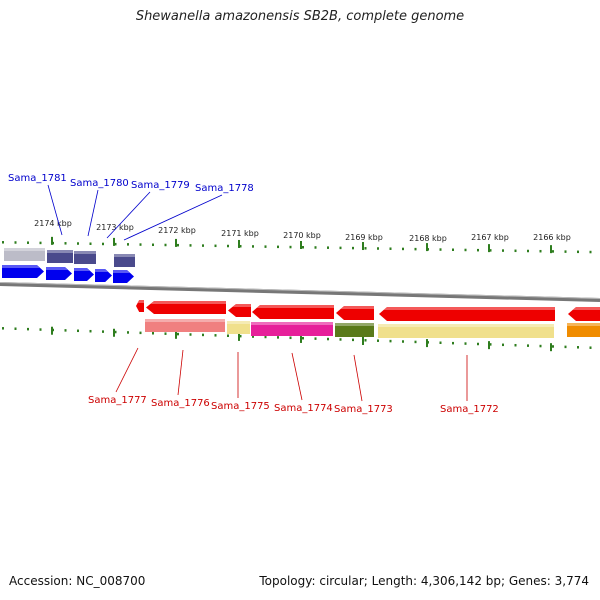 The height and width of the screenshot is (600, 600). Describe the element at coordinates (160, 185) in the screenshot. I see `gene-label-sama-1779: Sama_1779` at that location.